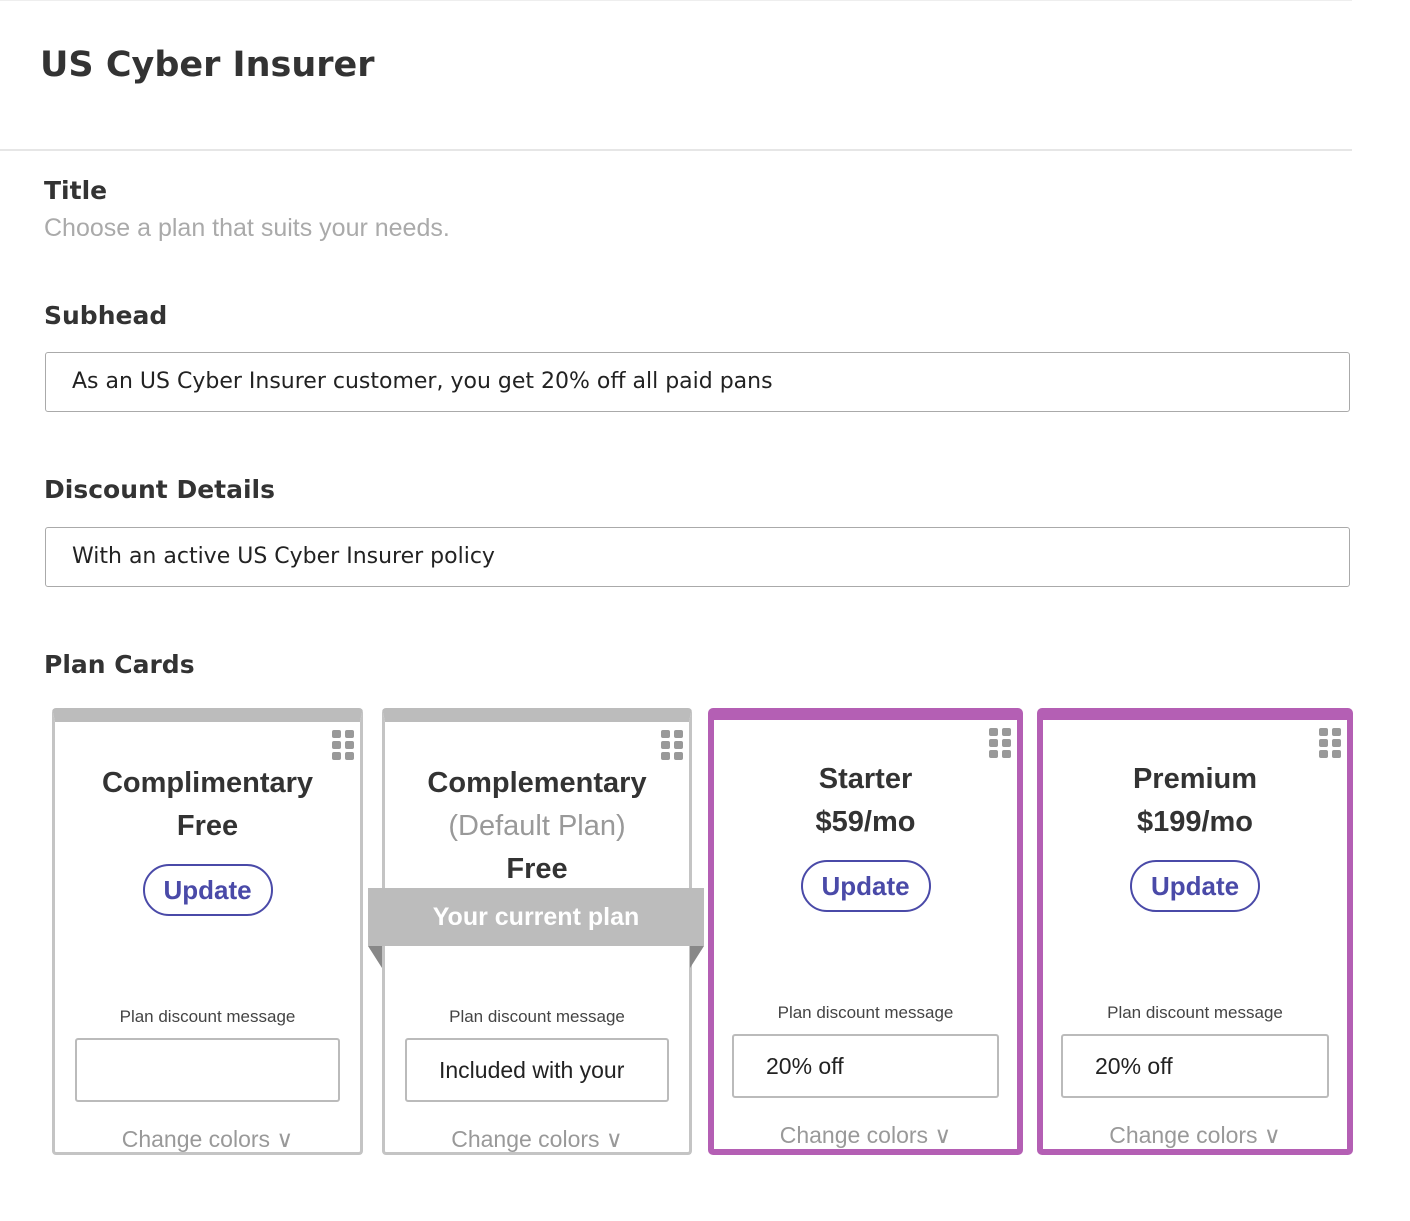  What do you see at coordinates (119, 664) in the screenshot?
I see `plan-cards-label: Plan Cards` at bounding box center [119, 664].